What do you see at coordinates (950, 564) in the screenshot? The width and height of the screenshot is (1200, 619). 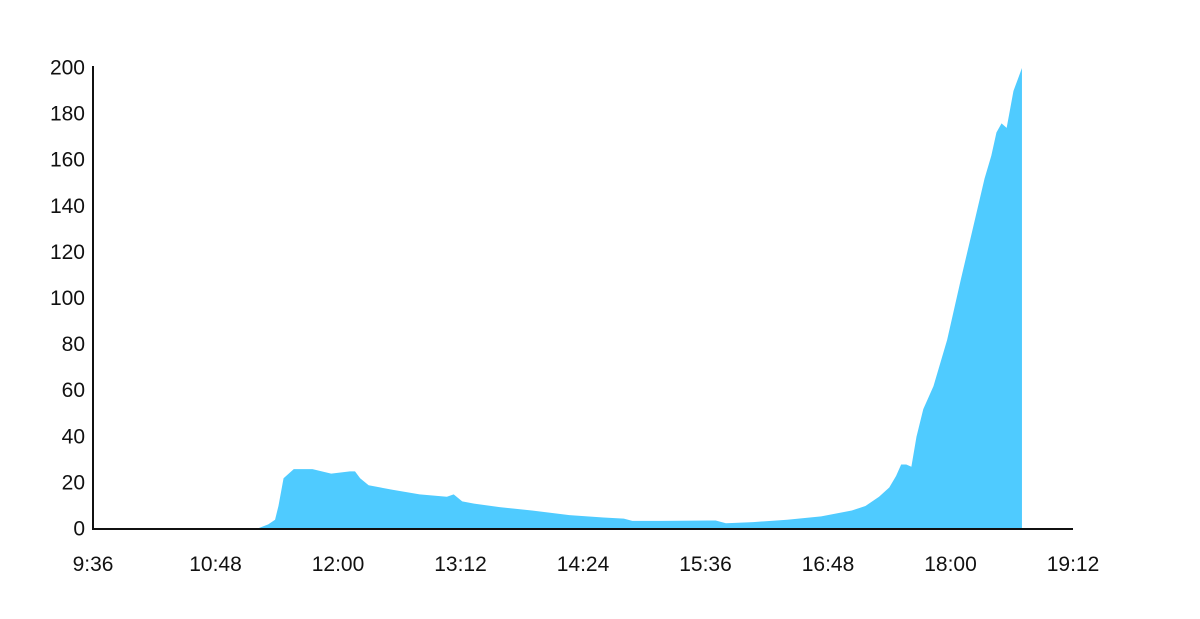 I see `x-tick-label: 18:00` at bounding box center [950, 564].